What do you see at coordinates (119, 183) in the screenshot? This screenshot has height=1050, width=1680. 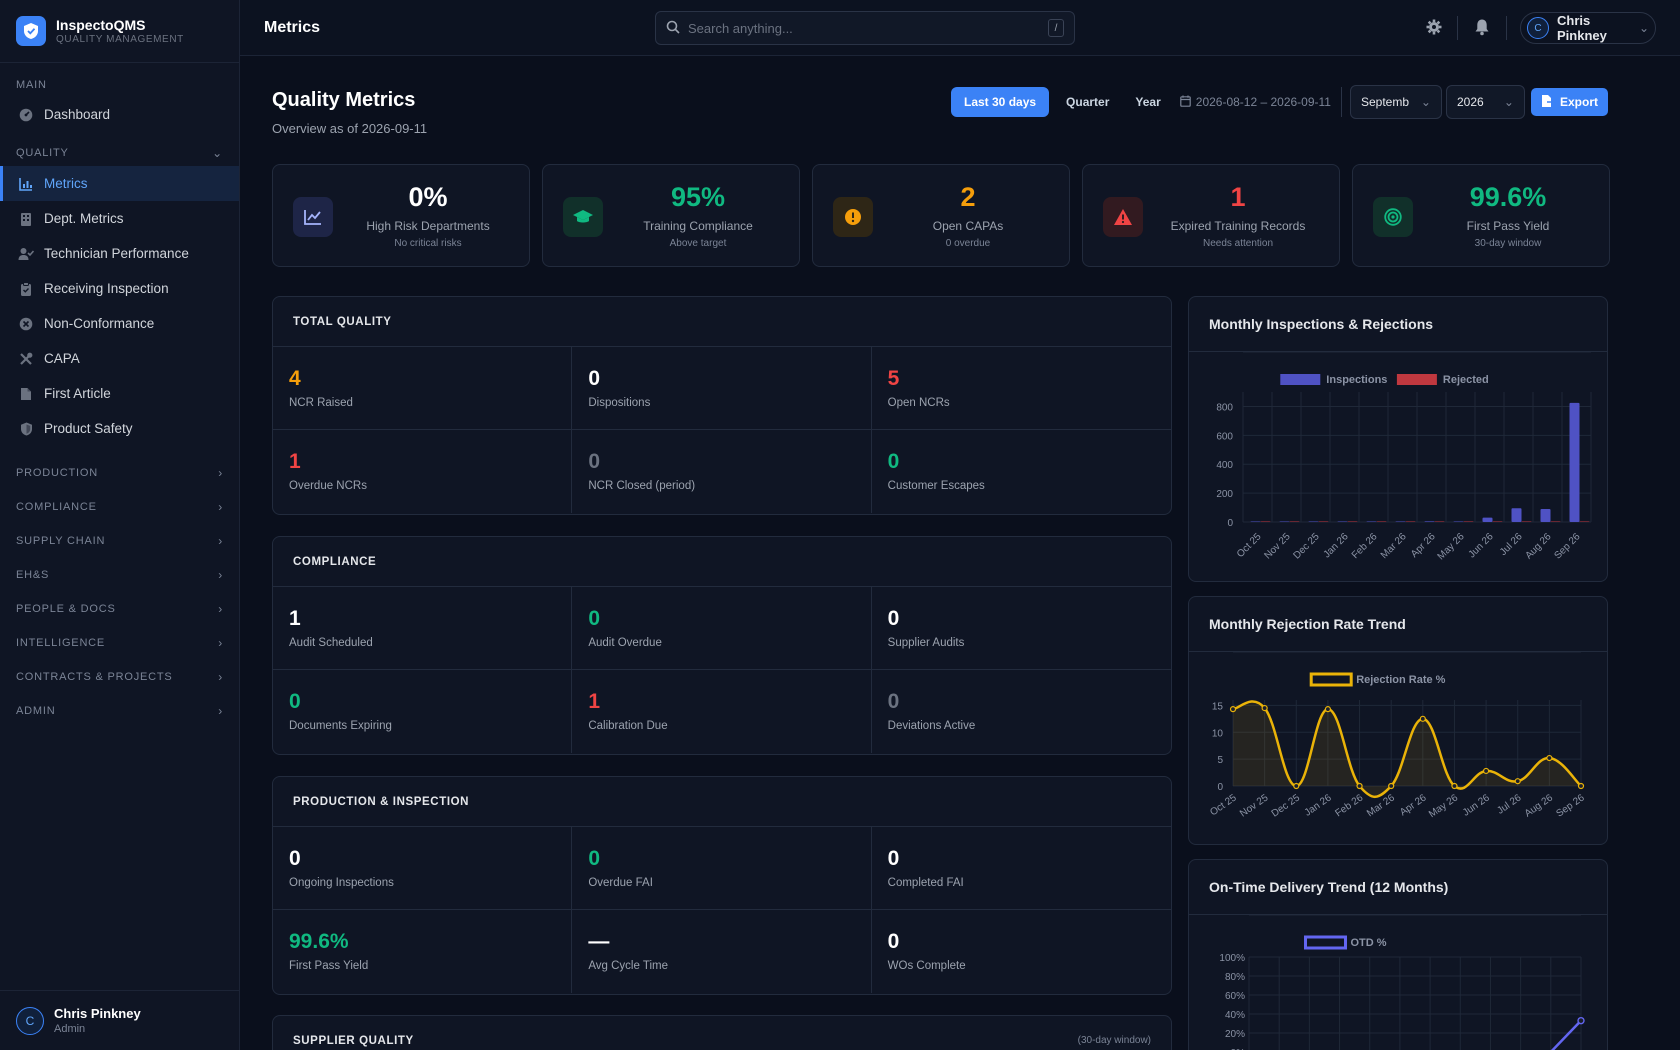 I see `sidebar-item-metrics: Metrics` at bounding box center [119, 183].